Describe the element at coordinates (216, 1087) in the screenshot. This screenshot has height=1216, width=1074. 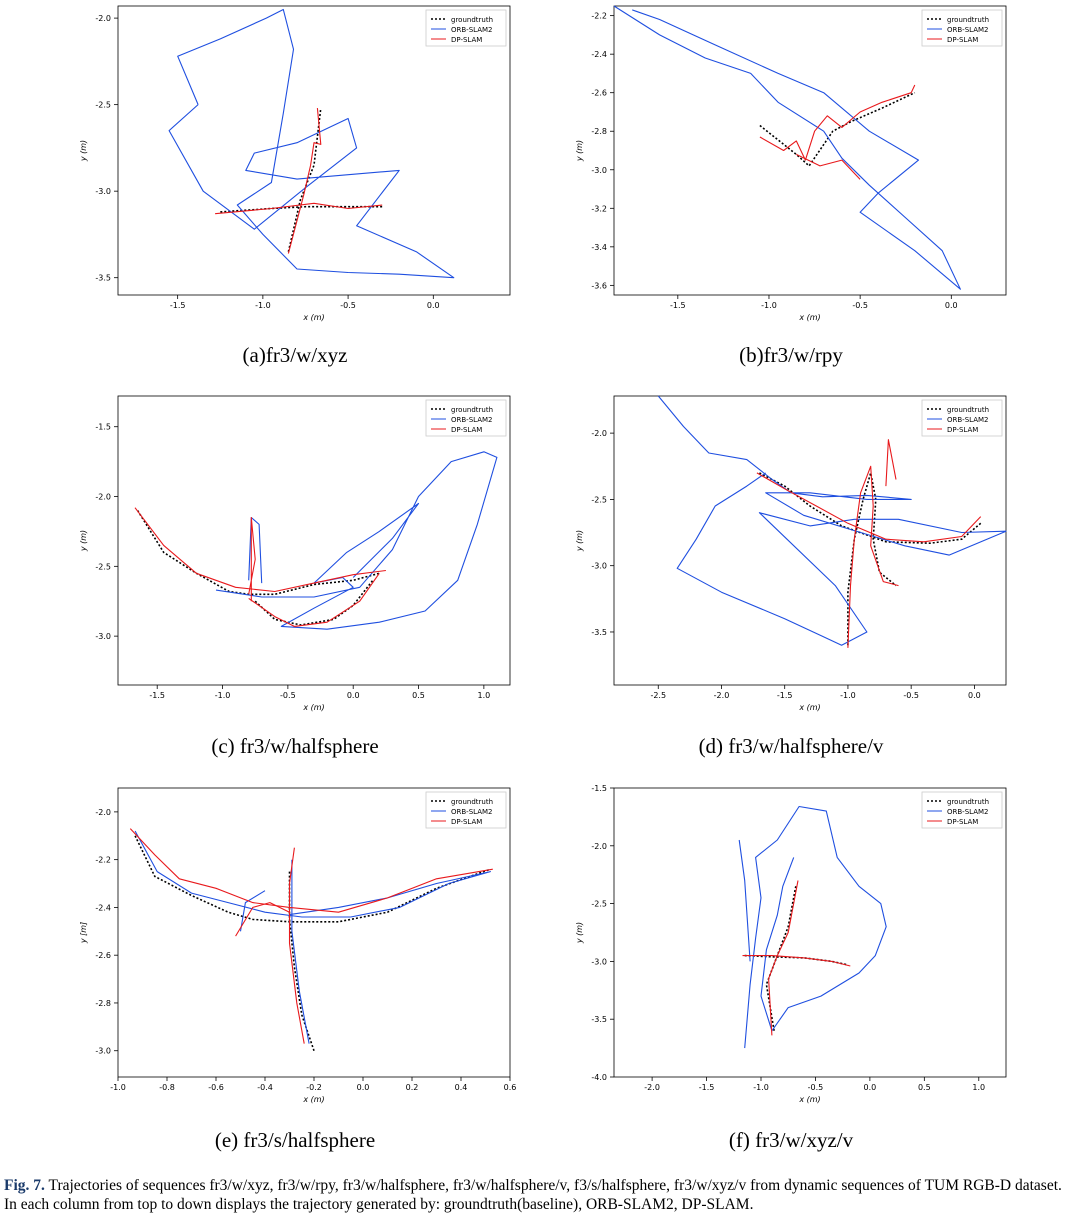
I see `x-tick-label: -0.6` at that location.